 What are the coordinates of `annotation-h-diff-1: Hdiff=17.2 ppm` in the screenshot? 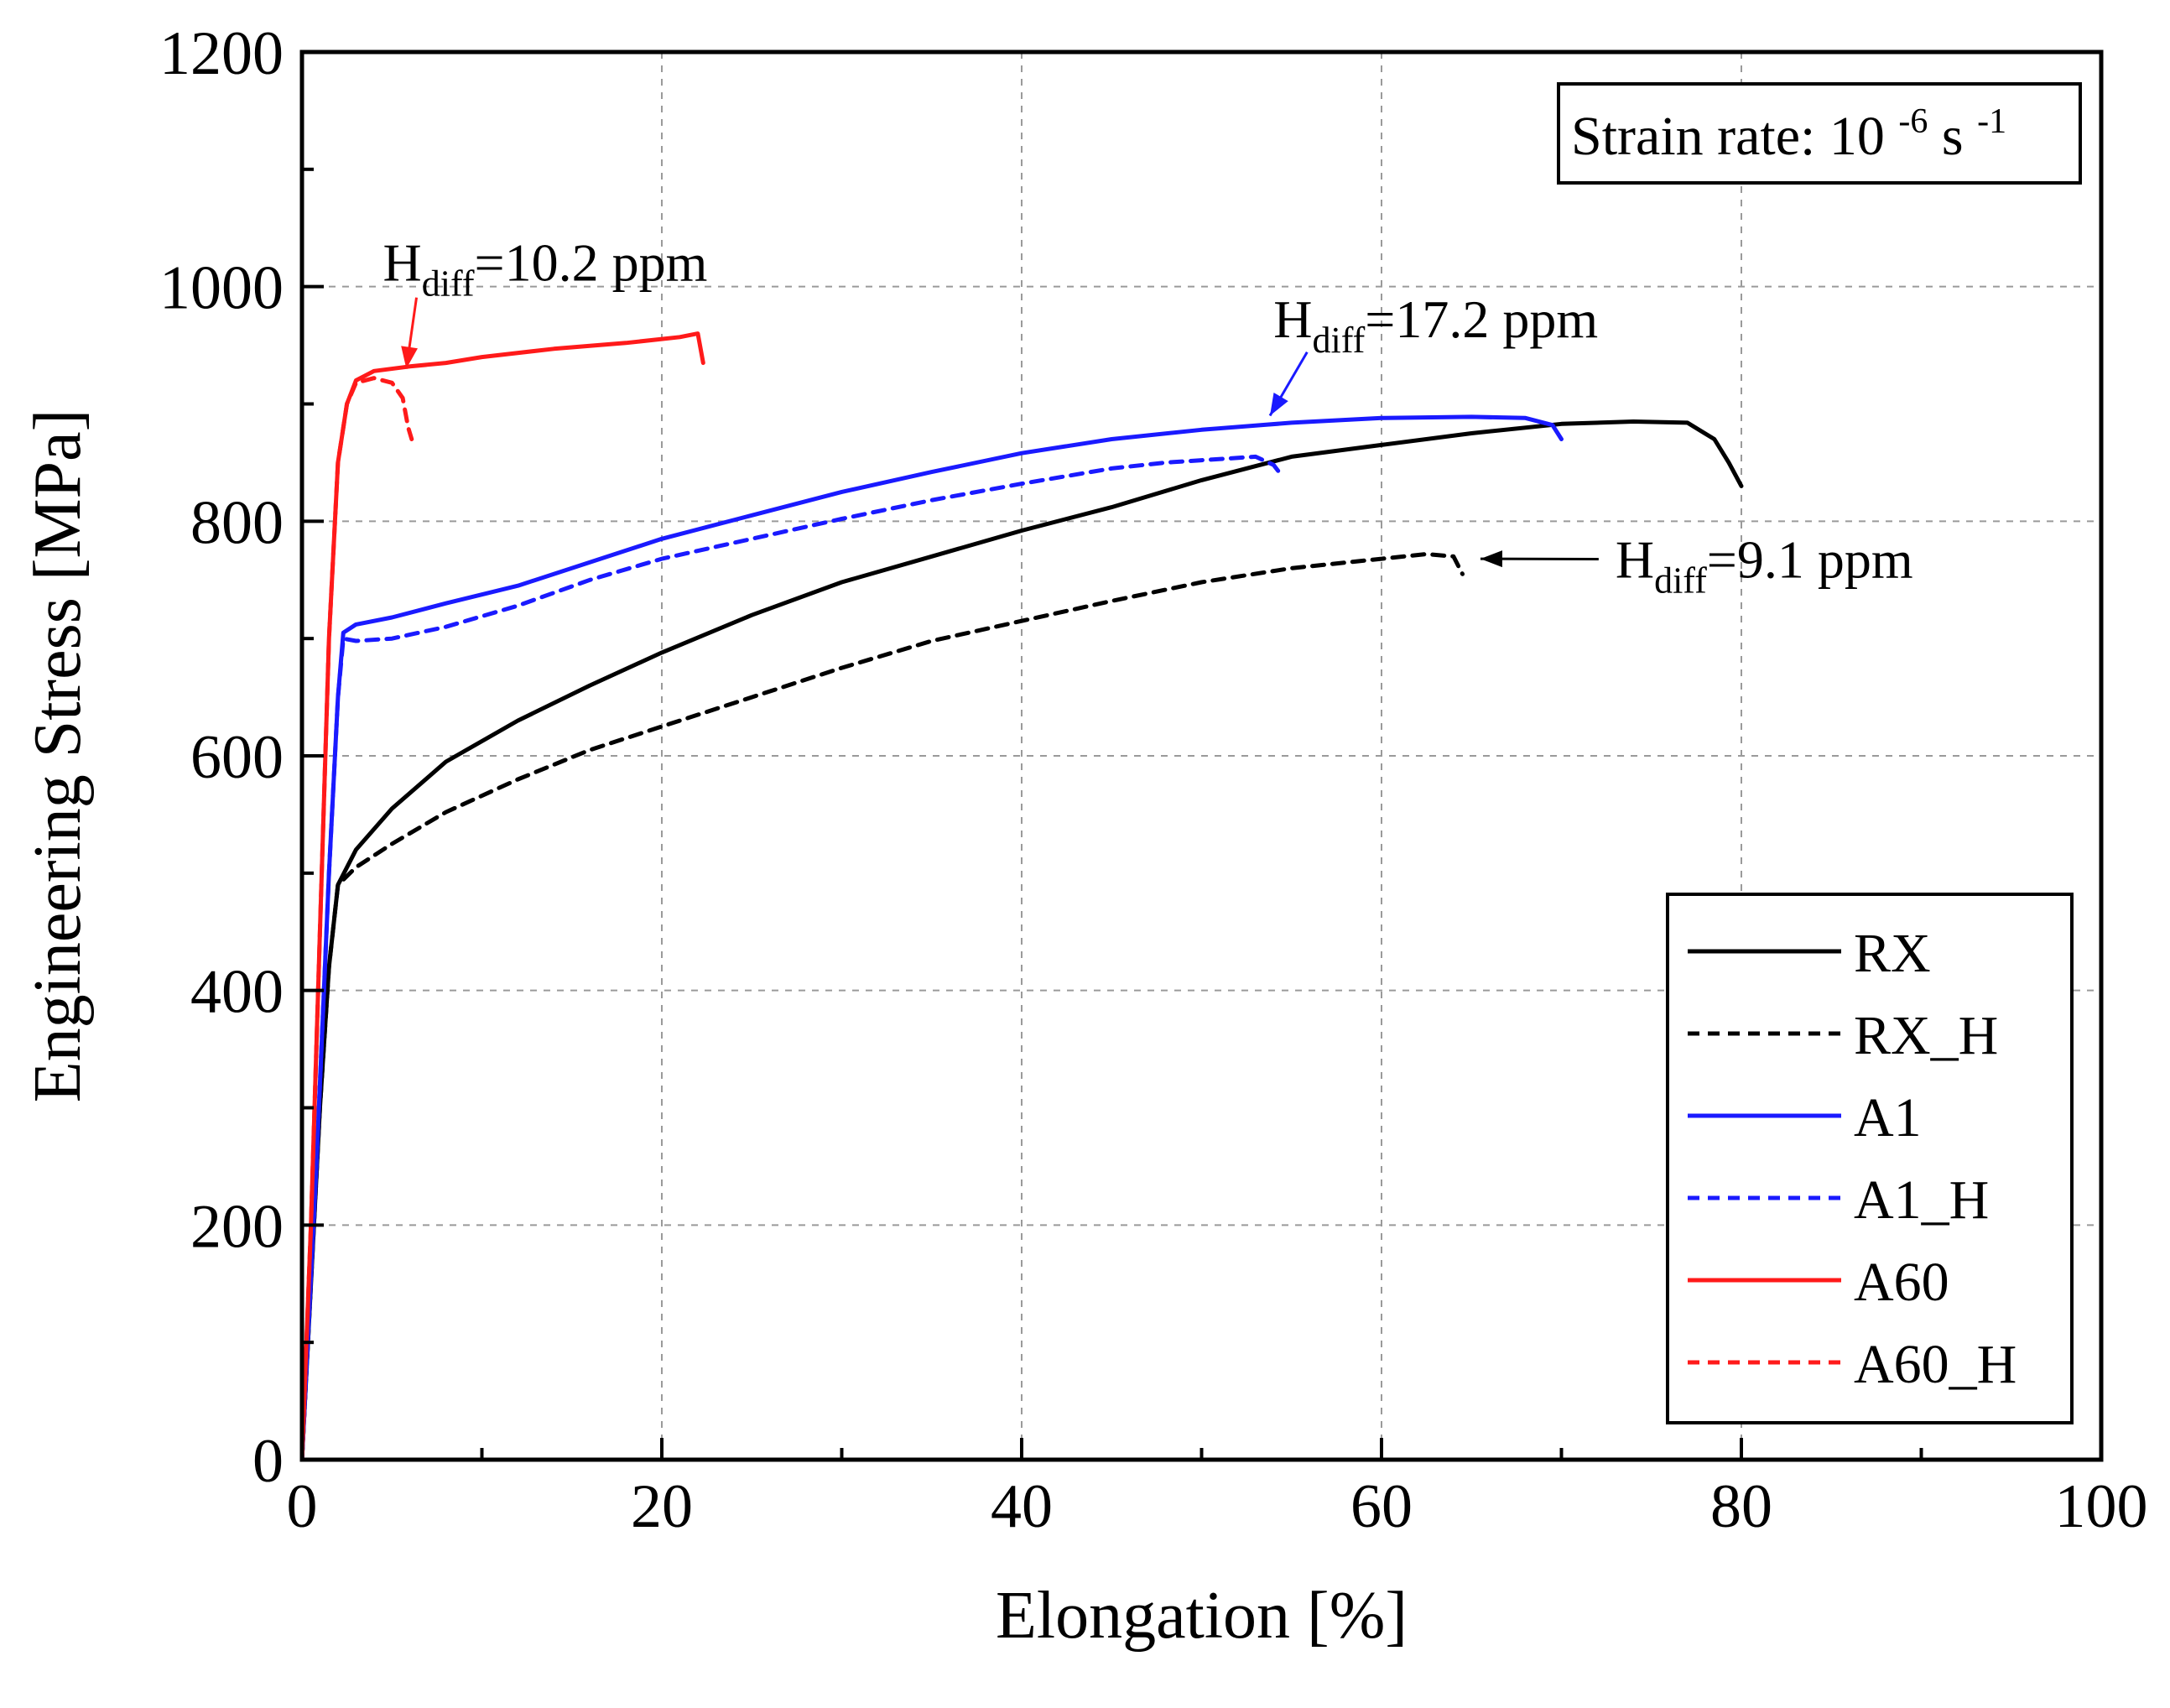 It's located at (1435, 325).